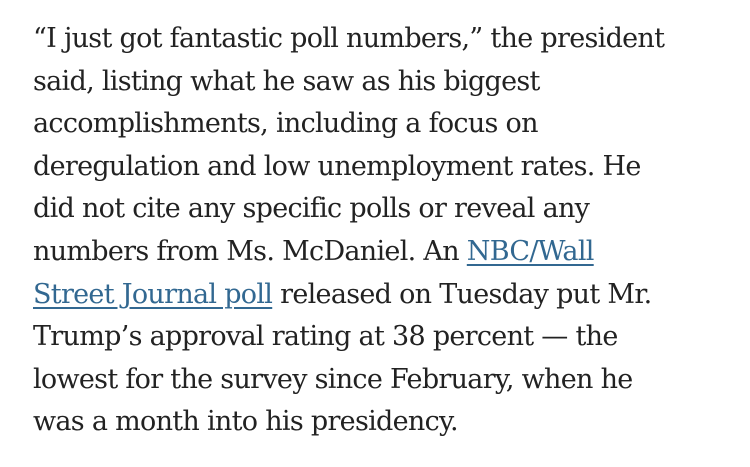 The width and height of the screenshot is (750, 467). Describe the element at coordinates (530, 251) in the screenshot. I see `poll-link: NBC/Wall` at that location.